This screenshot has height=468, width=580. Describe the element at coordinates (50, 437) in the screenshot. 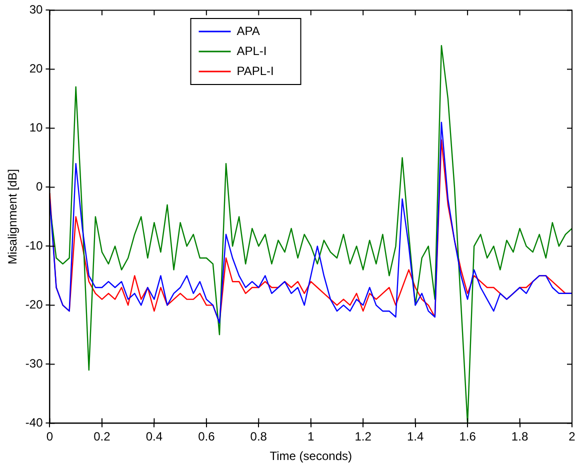

I see `x-tick-label: 0` at that location.